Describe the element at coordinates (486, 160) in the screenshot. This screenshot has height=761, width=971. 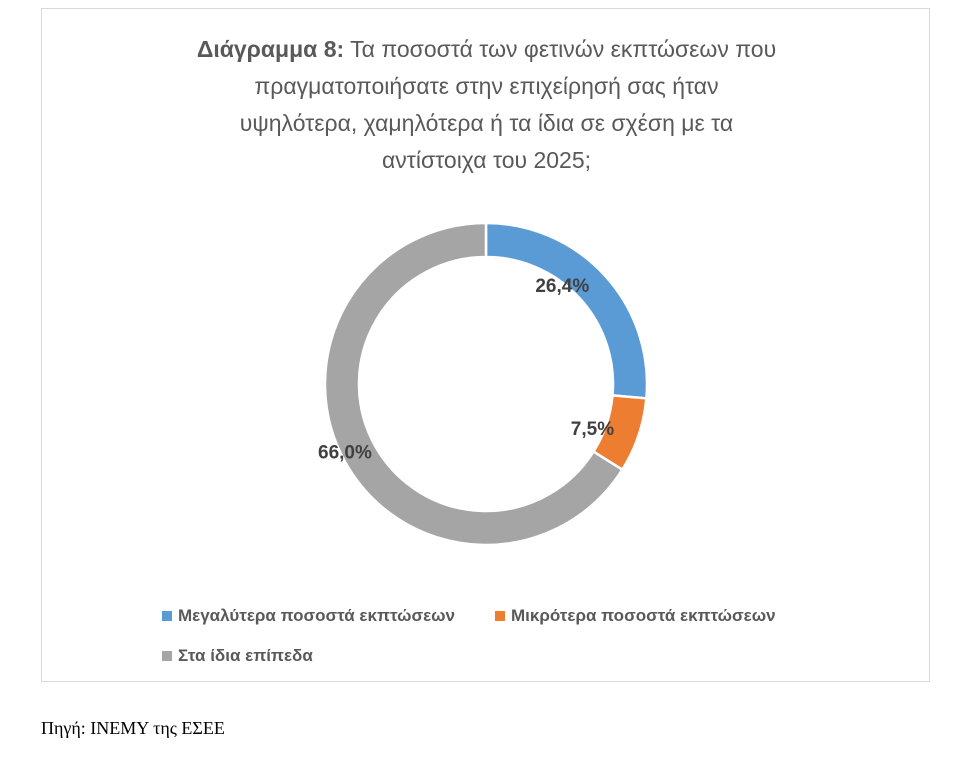
I see `title-line-4: αντίστοιχα του 2025;` at that location.